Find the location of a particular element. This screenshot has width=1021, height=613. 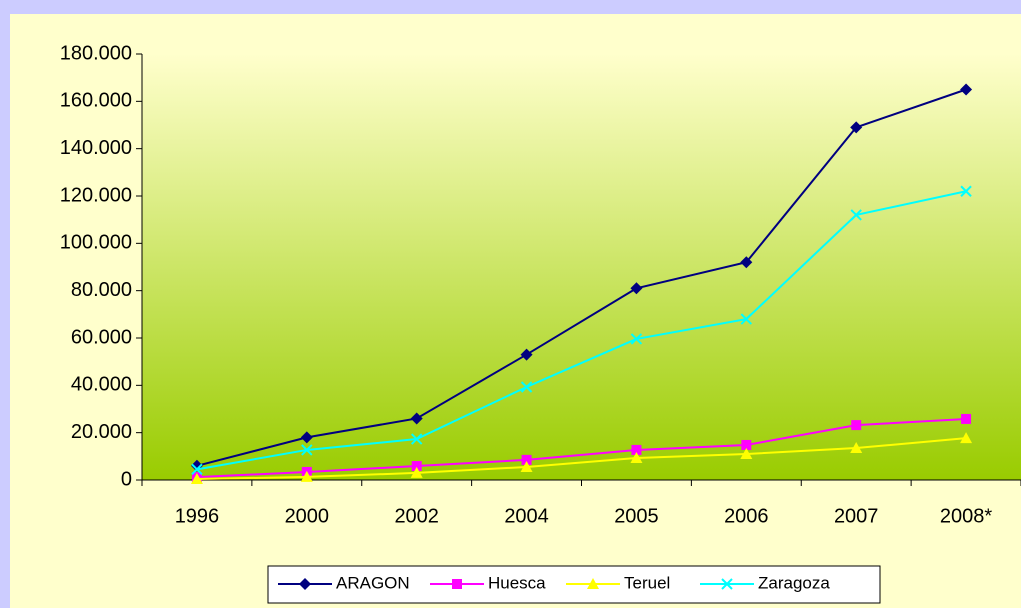

x-tick-label: 1996 is located at coordinates (197, 516).